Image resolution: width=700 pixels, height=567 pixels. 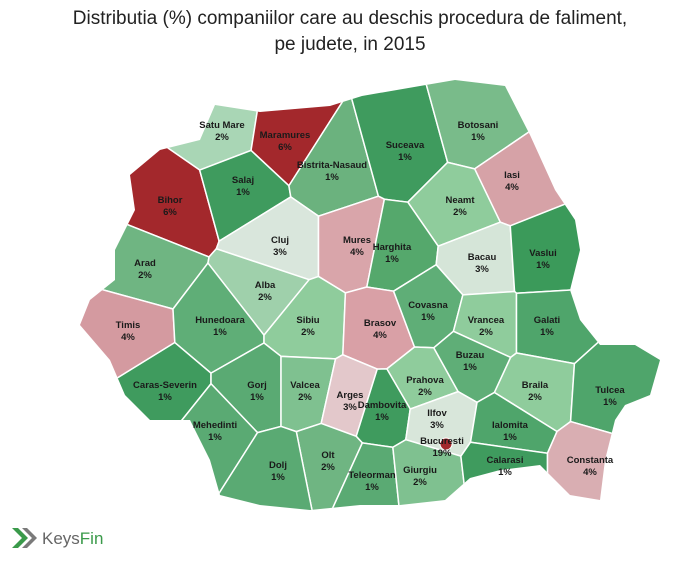 What do you see at coordinates (470, 355) in the screenshot?
I see `county-name: Buzau` at bounding box center [470, 355].